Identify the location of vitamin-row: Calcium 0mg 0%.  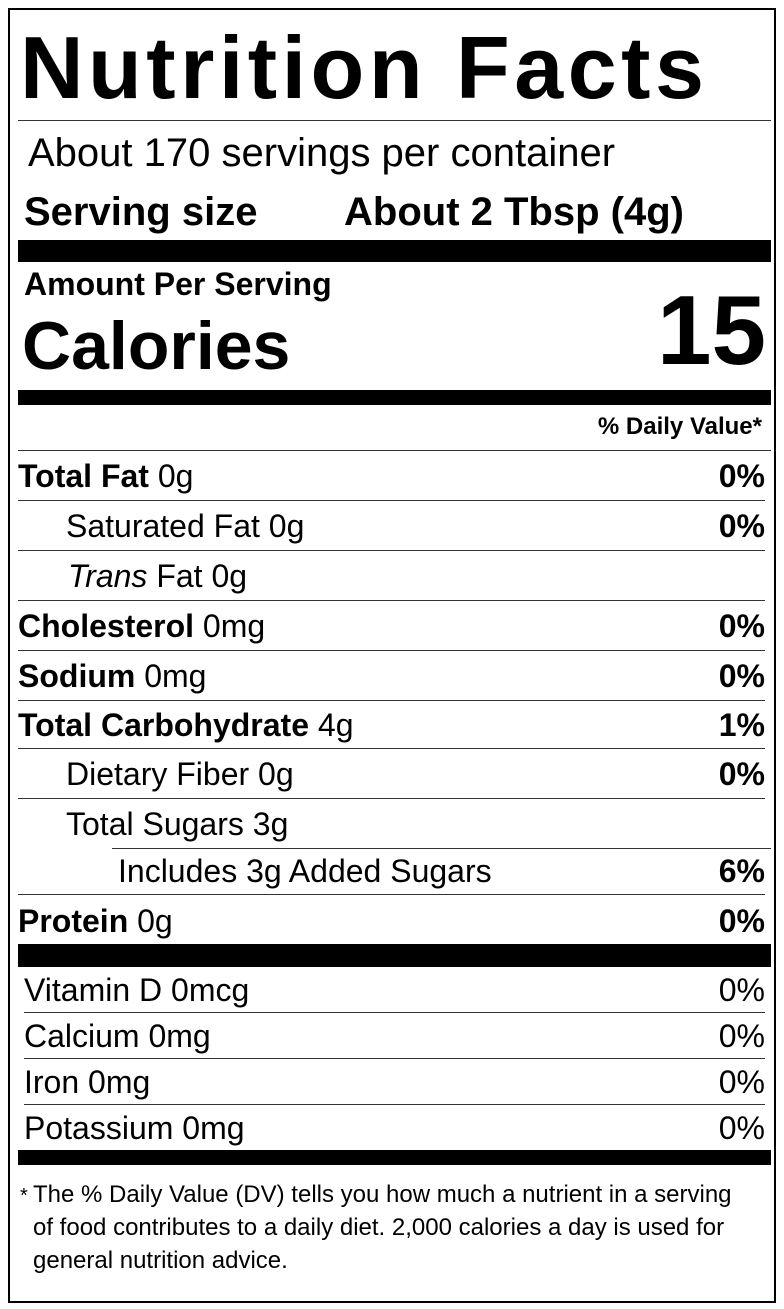
(394, 1036).